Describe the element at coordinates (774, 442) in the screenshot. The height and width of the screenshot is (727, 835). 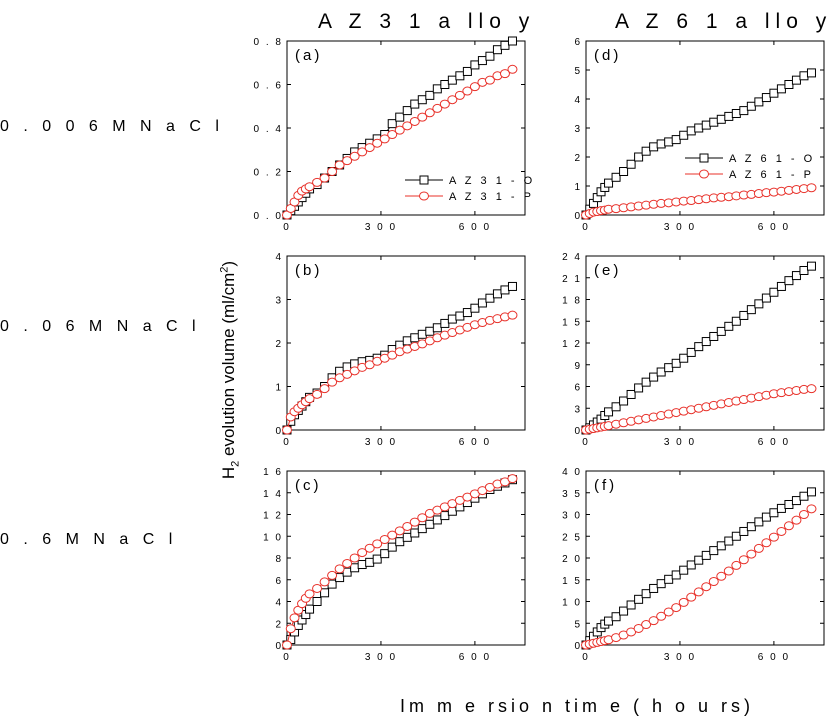
I see `panel-5-x-tick-label: 6 0 0` at that location.